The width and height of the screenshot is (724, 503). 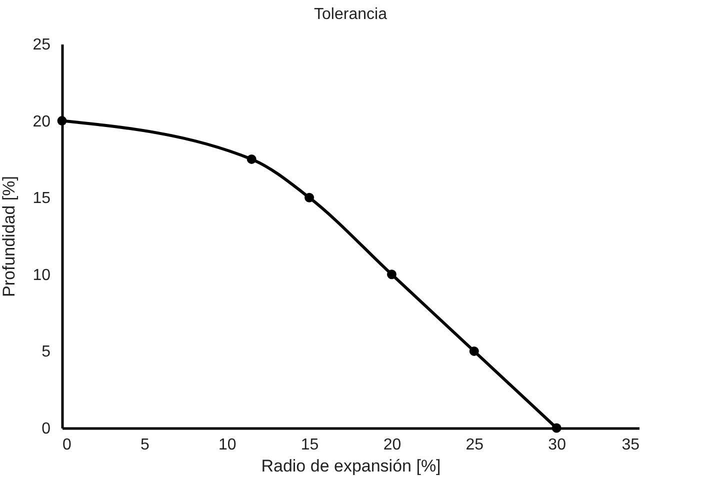 What do you see at coordinates (145, 445) in the screenshot?
I see `x-tick-label: 5` at bounding box center [145, 445].